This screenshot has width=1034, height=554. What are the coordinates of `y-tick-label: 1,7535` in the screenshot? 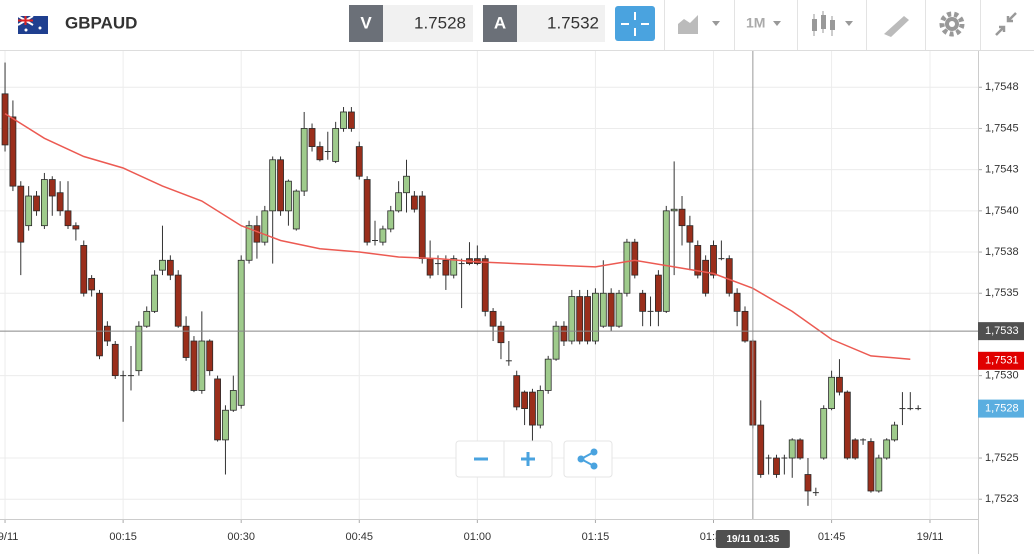 It's located at (1002, 293).